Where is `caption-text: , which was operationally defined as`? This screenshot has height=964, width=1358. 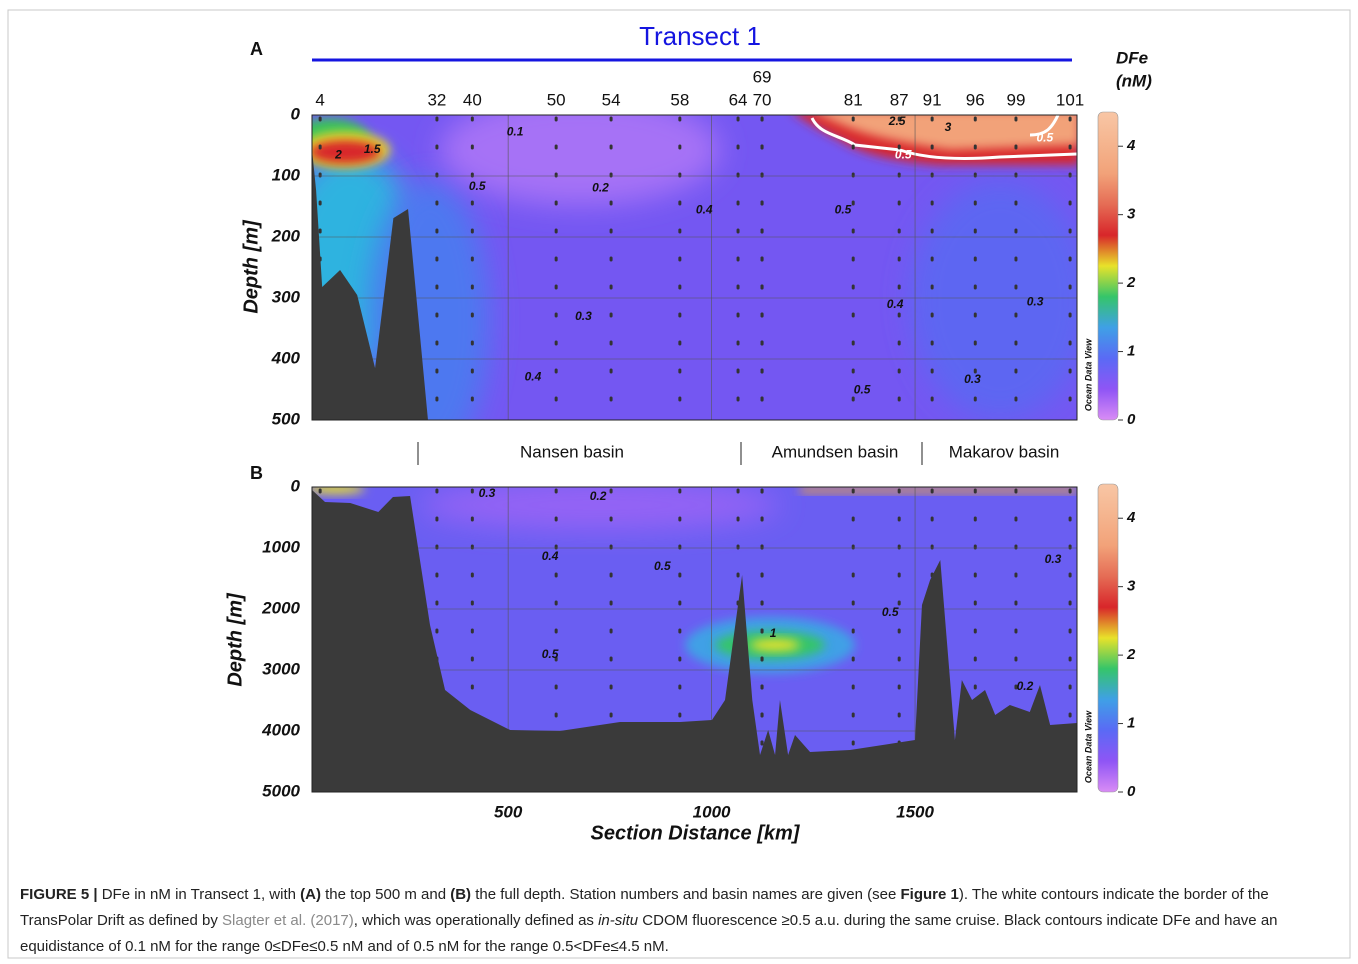 caption-text: , which was operationally defined as is located at coordinates (476, 920).